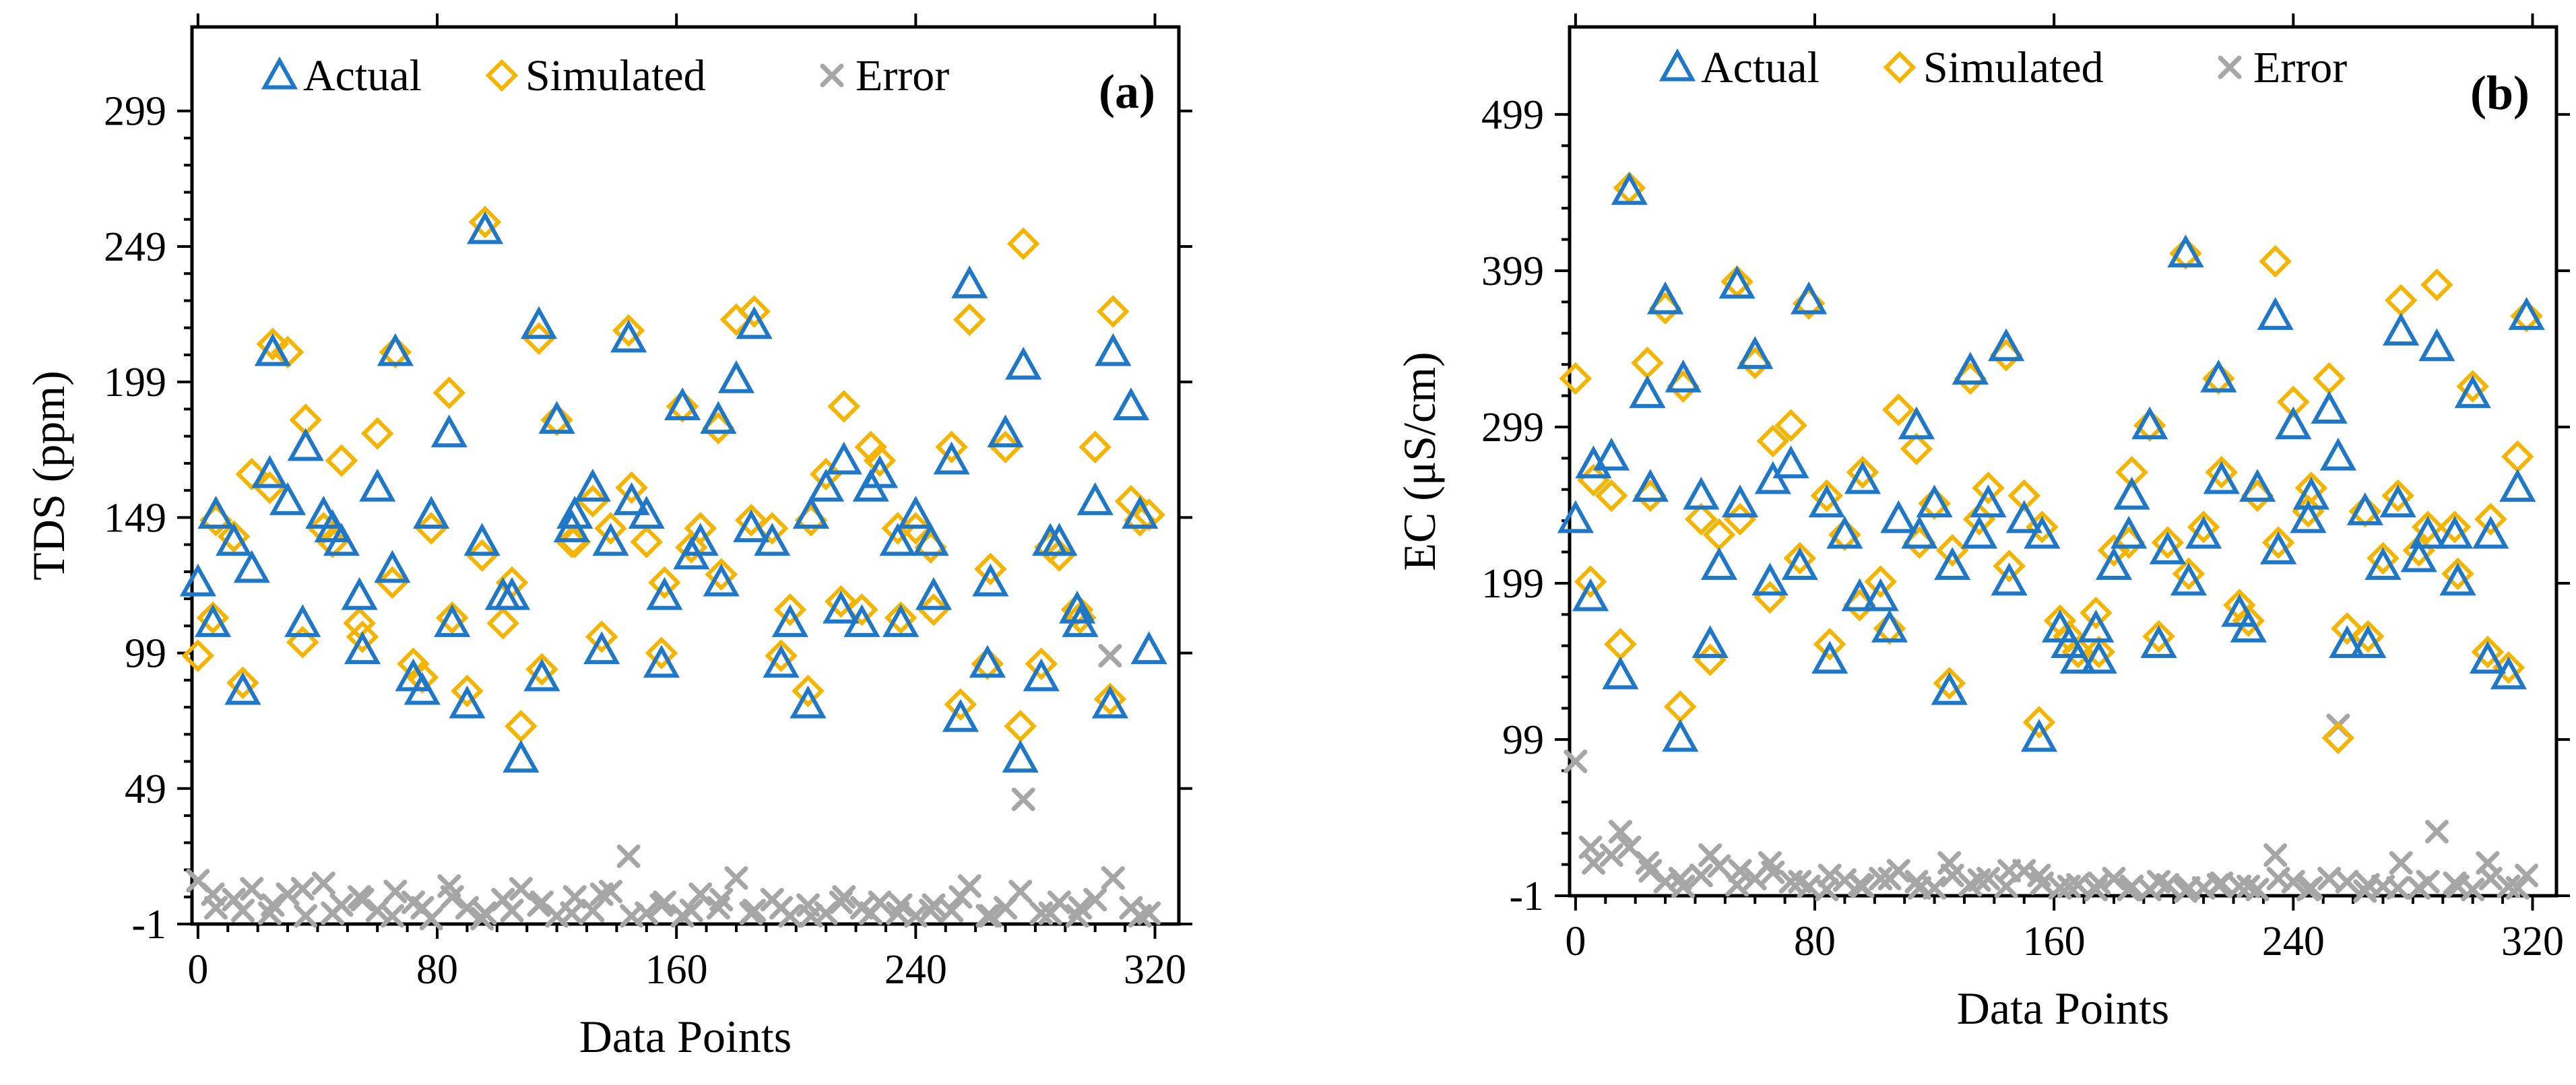 This screenshot has width=2576, height=1085. What do you see at coordinates (1513, 271) in the screenshot?
I see `y-tick-label: 399` at bounding box center [1513, 271].